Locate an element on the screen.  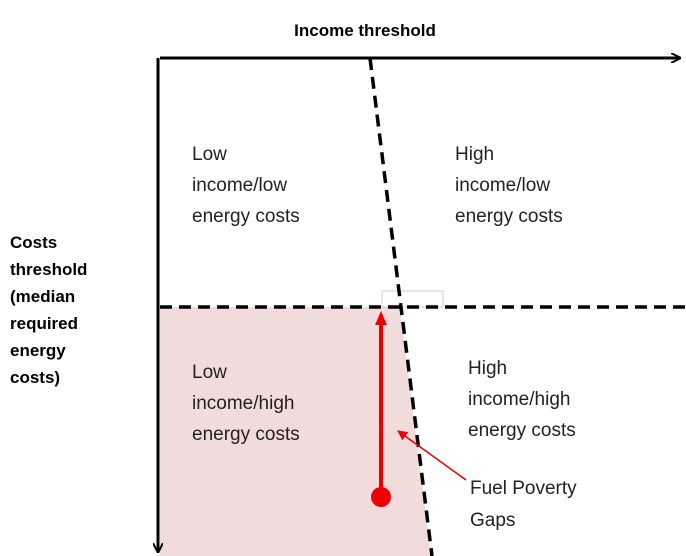
pointer-arrow is located at coordinates (432, 455).